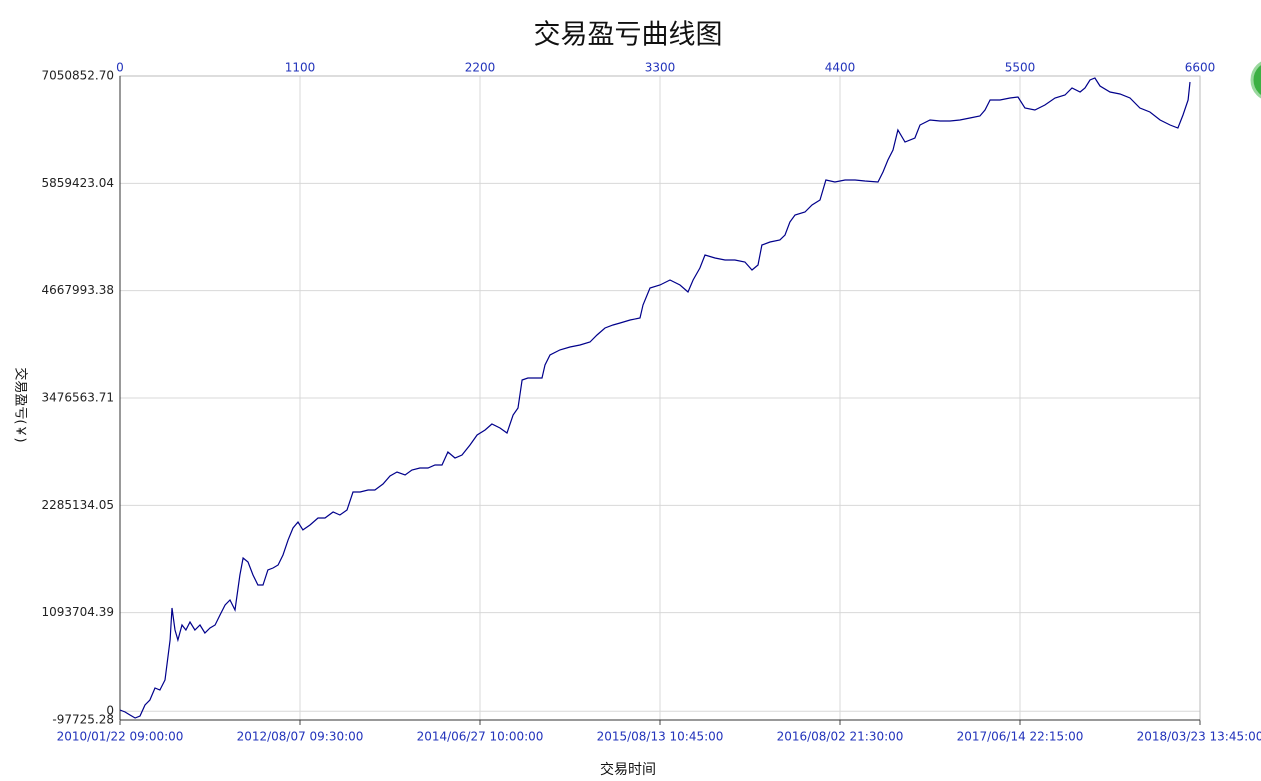 The image size is (1261, 781). I want to click on y-tick-label: 3476563.71, so click(77, 398).